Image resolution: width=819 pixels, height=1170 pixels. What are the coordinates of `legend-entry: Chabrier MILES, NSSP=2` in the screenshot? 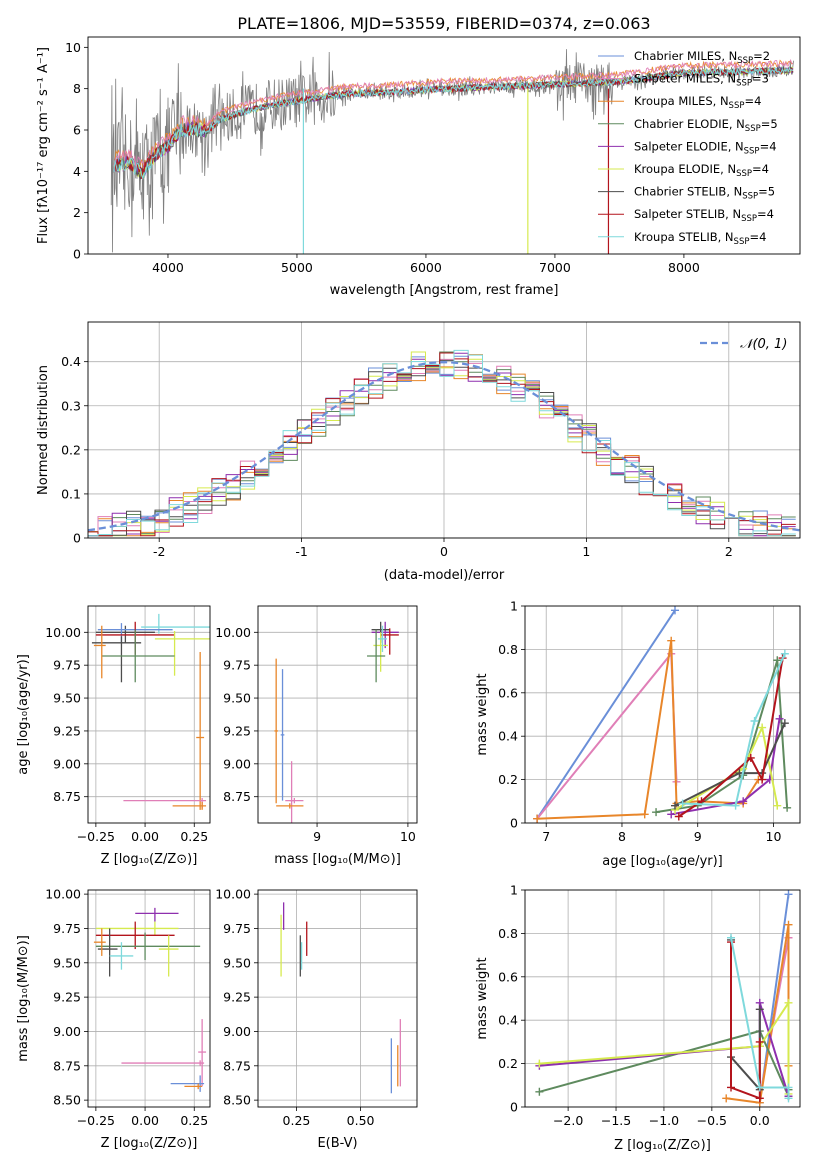 It's located at (684, 57).